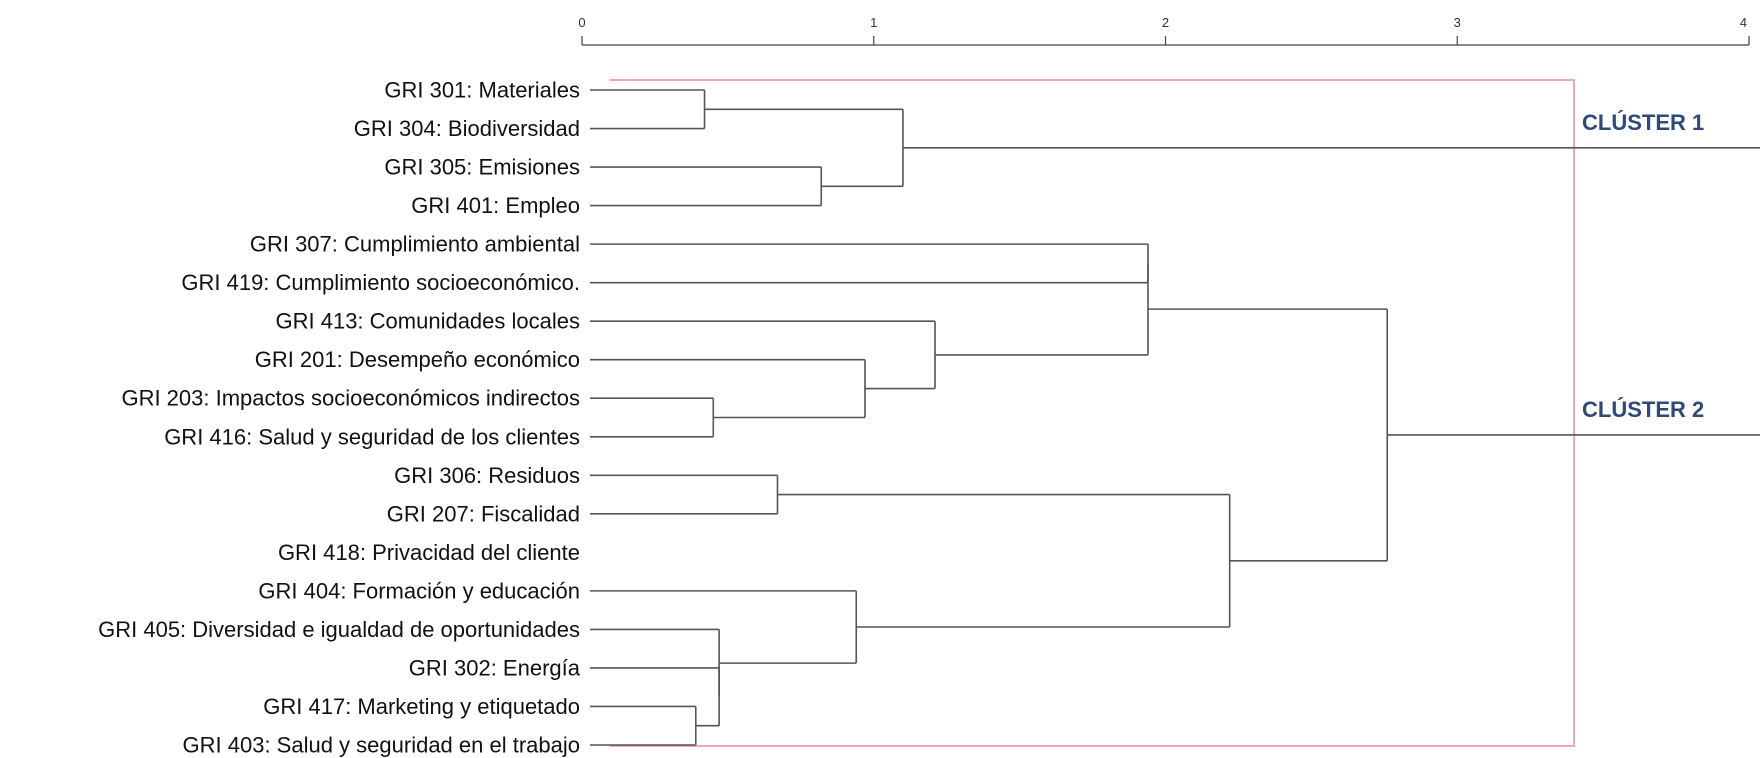 Image resolution: width=1760 pixels, height=758 pixels. Describe the element at coordinates (495, 667) in the screenshot. I see `leaf-label: GRI 302: Energía` at that location.